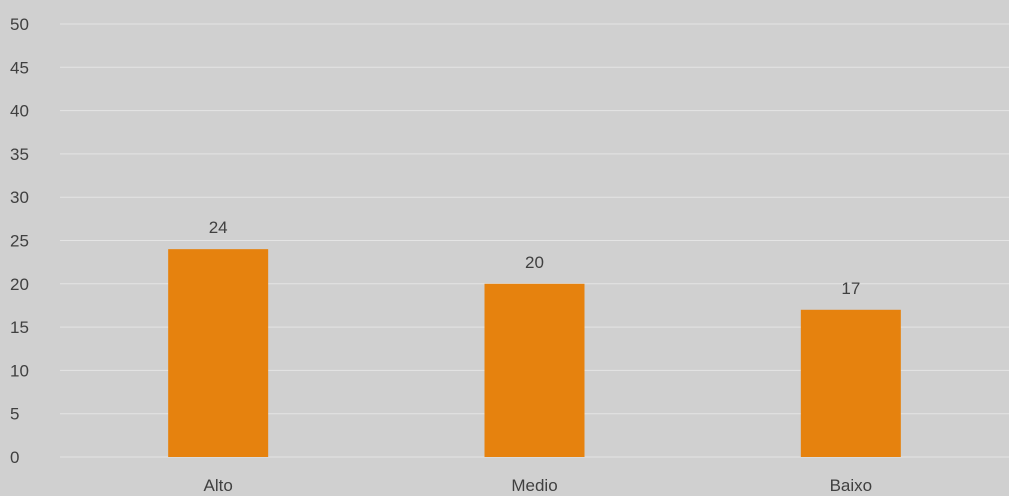 The image size is (1009, 496). Describe the element at coordinates (19, 111) in the screenshot. I see `y-tick-label-40: 40` at that location.